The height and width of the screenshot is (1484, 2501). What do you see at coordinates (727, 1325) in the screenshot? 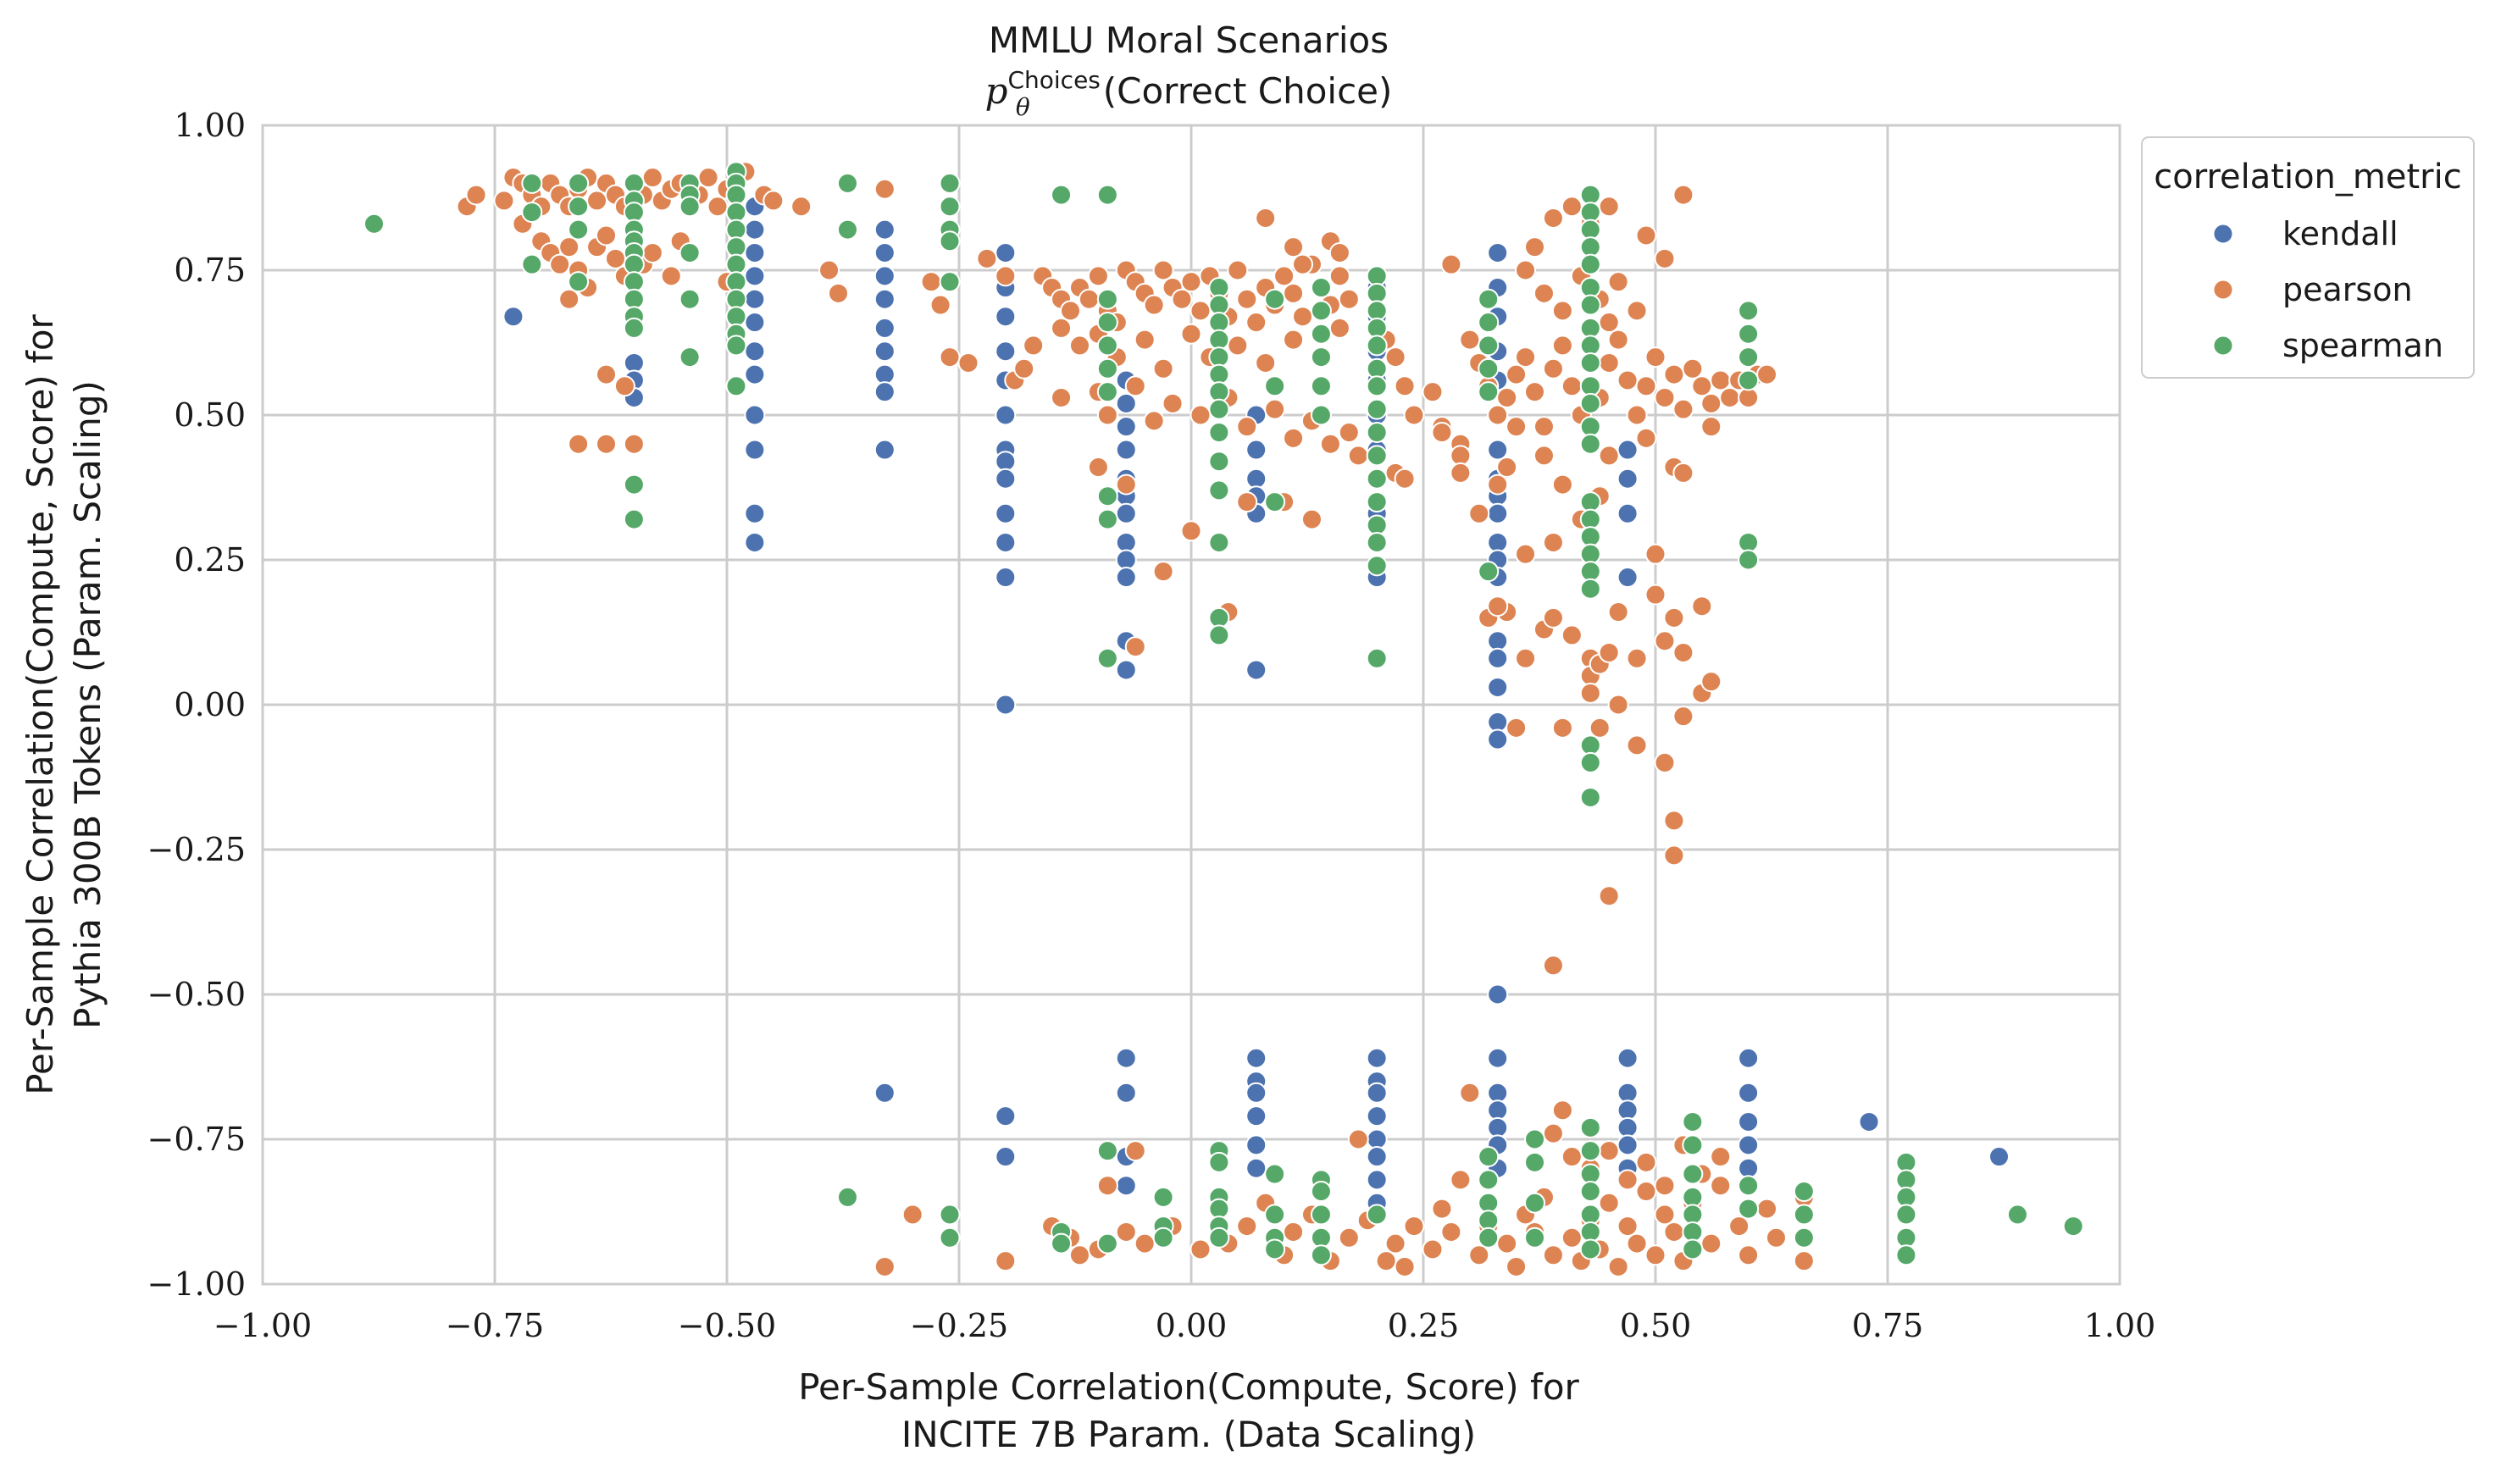
I see `x-tick-label: −0.50` at bounding box center [727, 1325].